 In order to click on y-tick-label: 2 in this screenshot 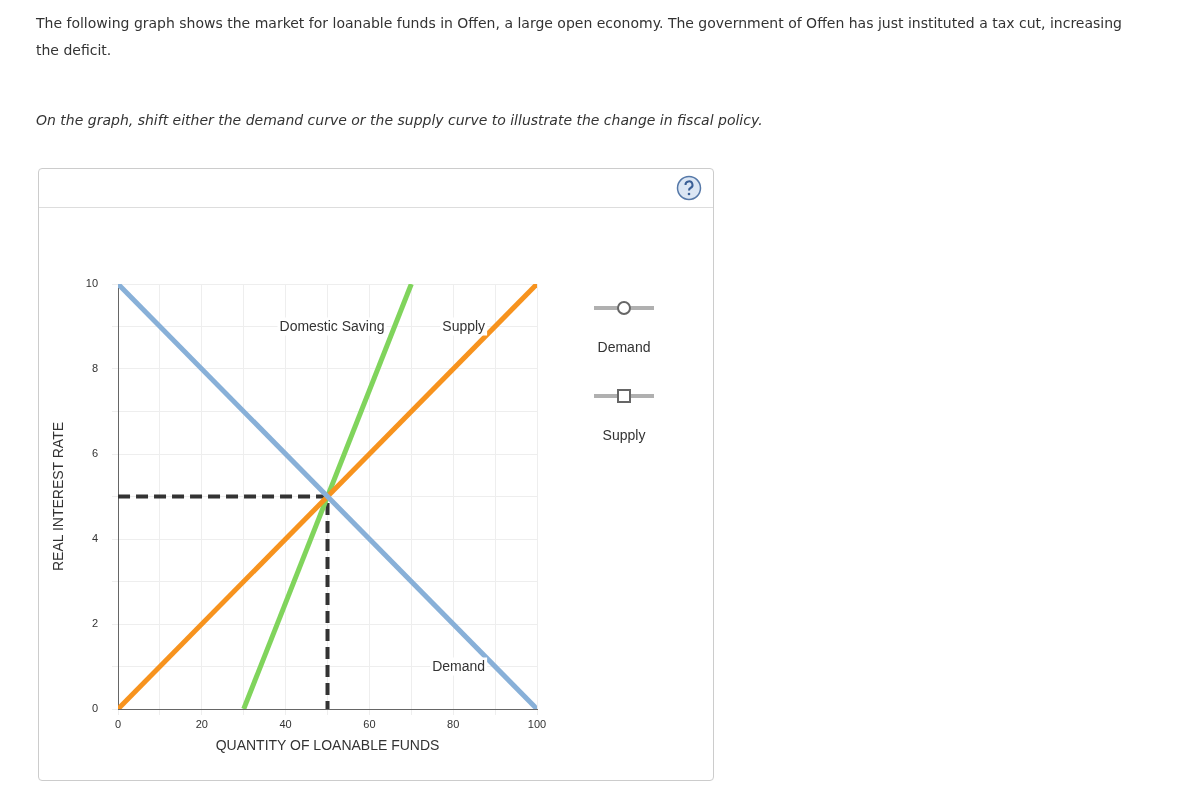, I will do `click(95, 623)`.